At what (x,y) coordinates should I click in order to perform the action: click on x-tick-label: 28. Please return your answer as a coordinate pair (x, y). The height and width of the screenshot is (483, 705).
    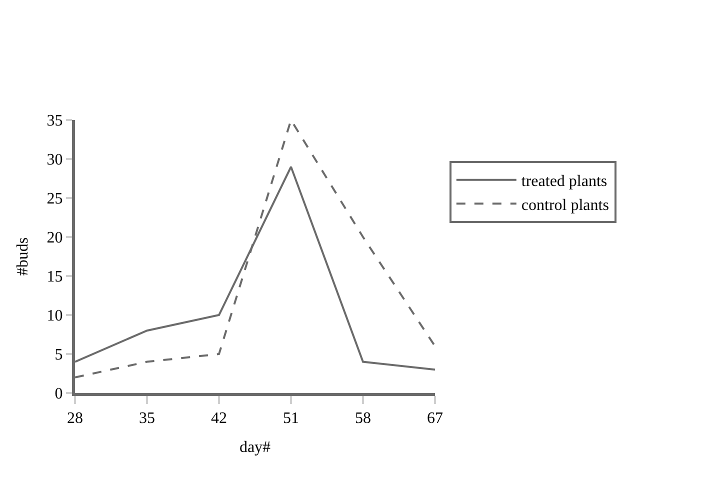
    Looking at the image, I should click on (75, 419).